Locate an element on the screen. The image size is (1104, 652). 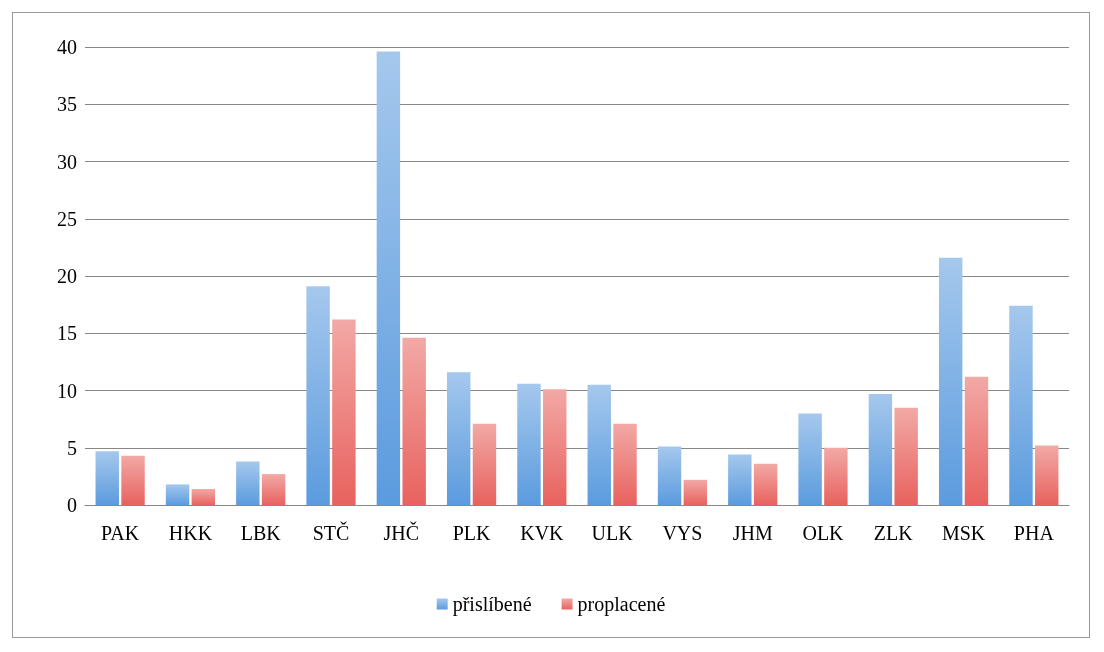
x-tick-label: VYS is located at coordinates (682, 533).